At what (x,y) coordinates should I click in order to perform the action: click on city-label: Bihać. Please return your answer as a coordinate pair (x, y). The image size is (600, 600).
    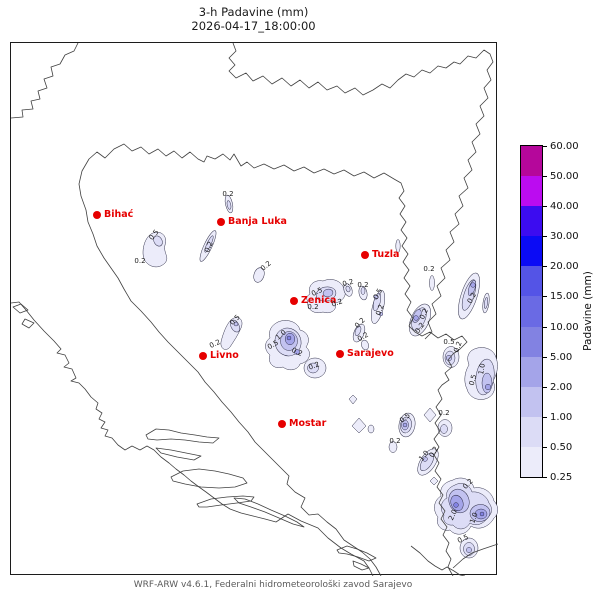
    Looking at the image, I should click on (119, 214).